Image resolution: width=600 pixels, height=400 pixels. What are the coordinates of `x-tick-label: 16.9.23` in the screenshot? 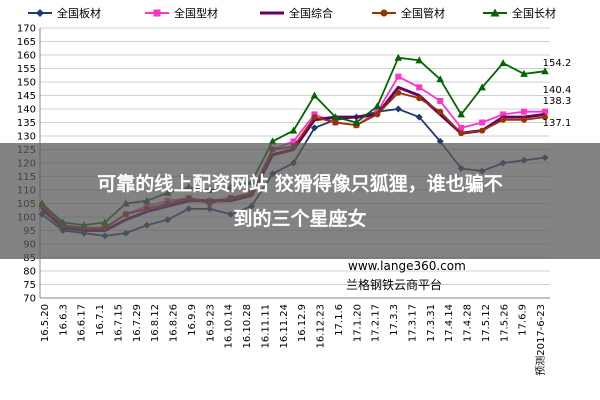 It's located at (210, 323).